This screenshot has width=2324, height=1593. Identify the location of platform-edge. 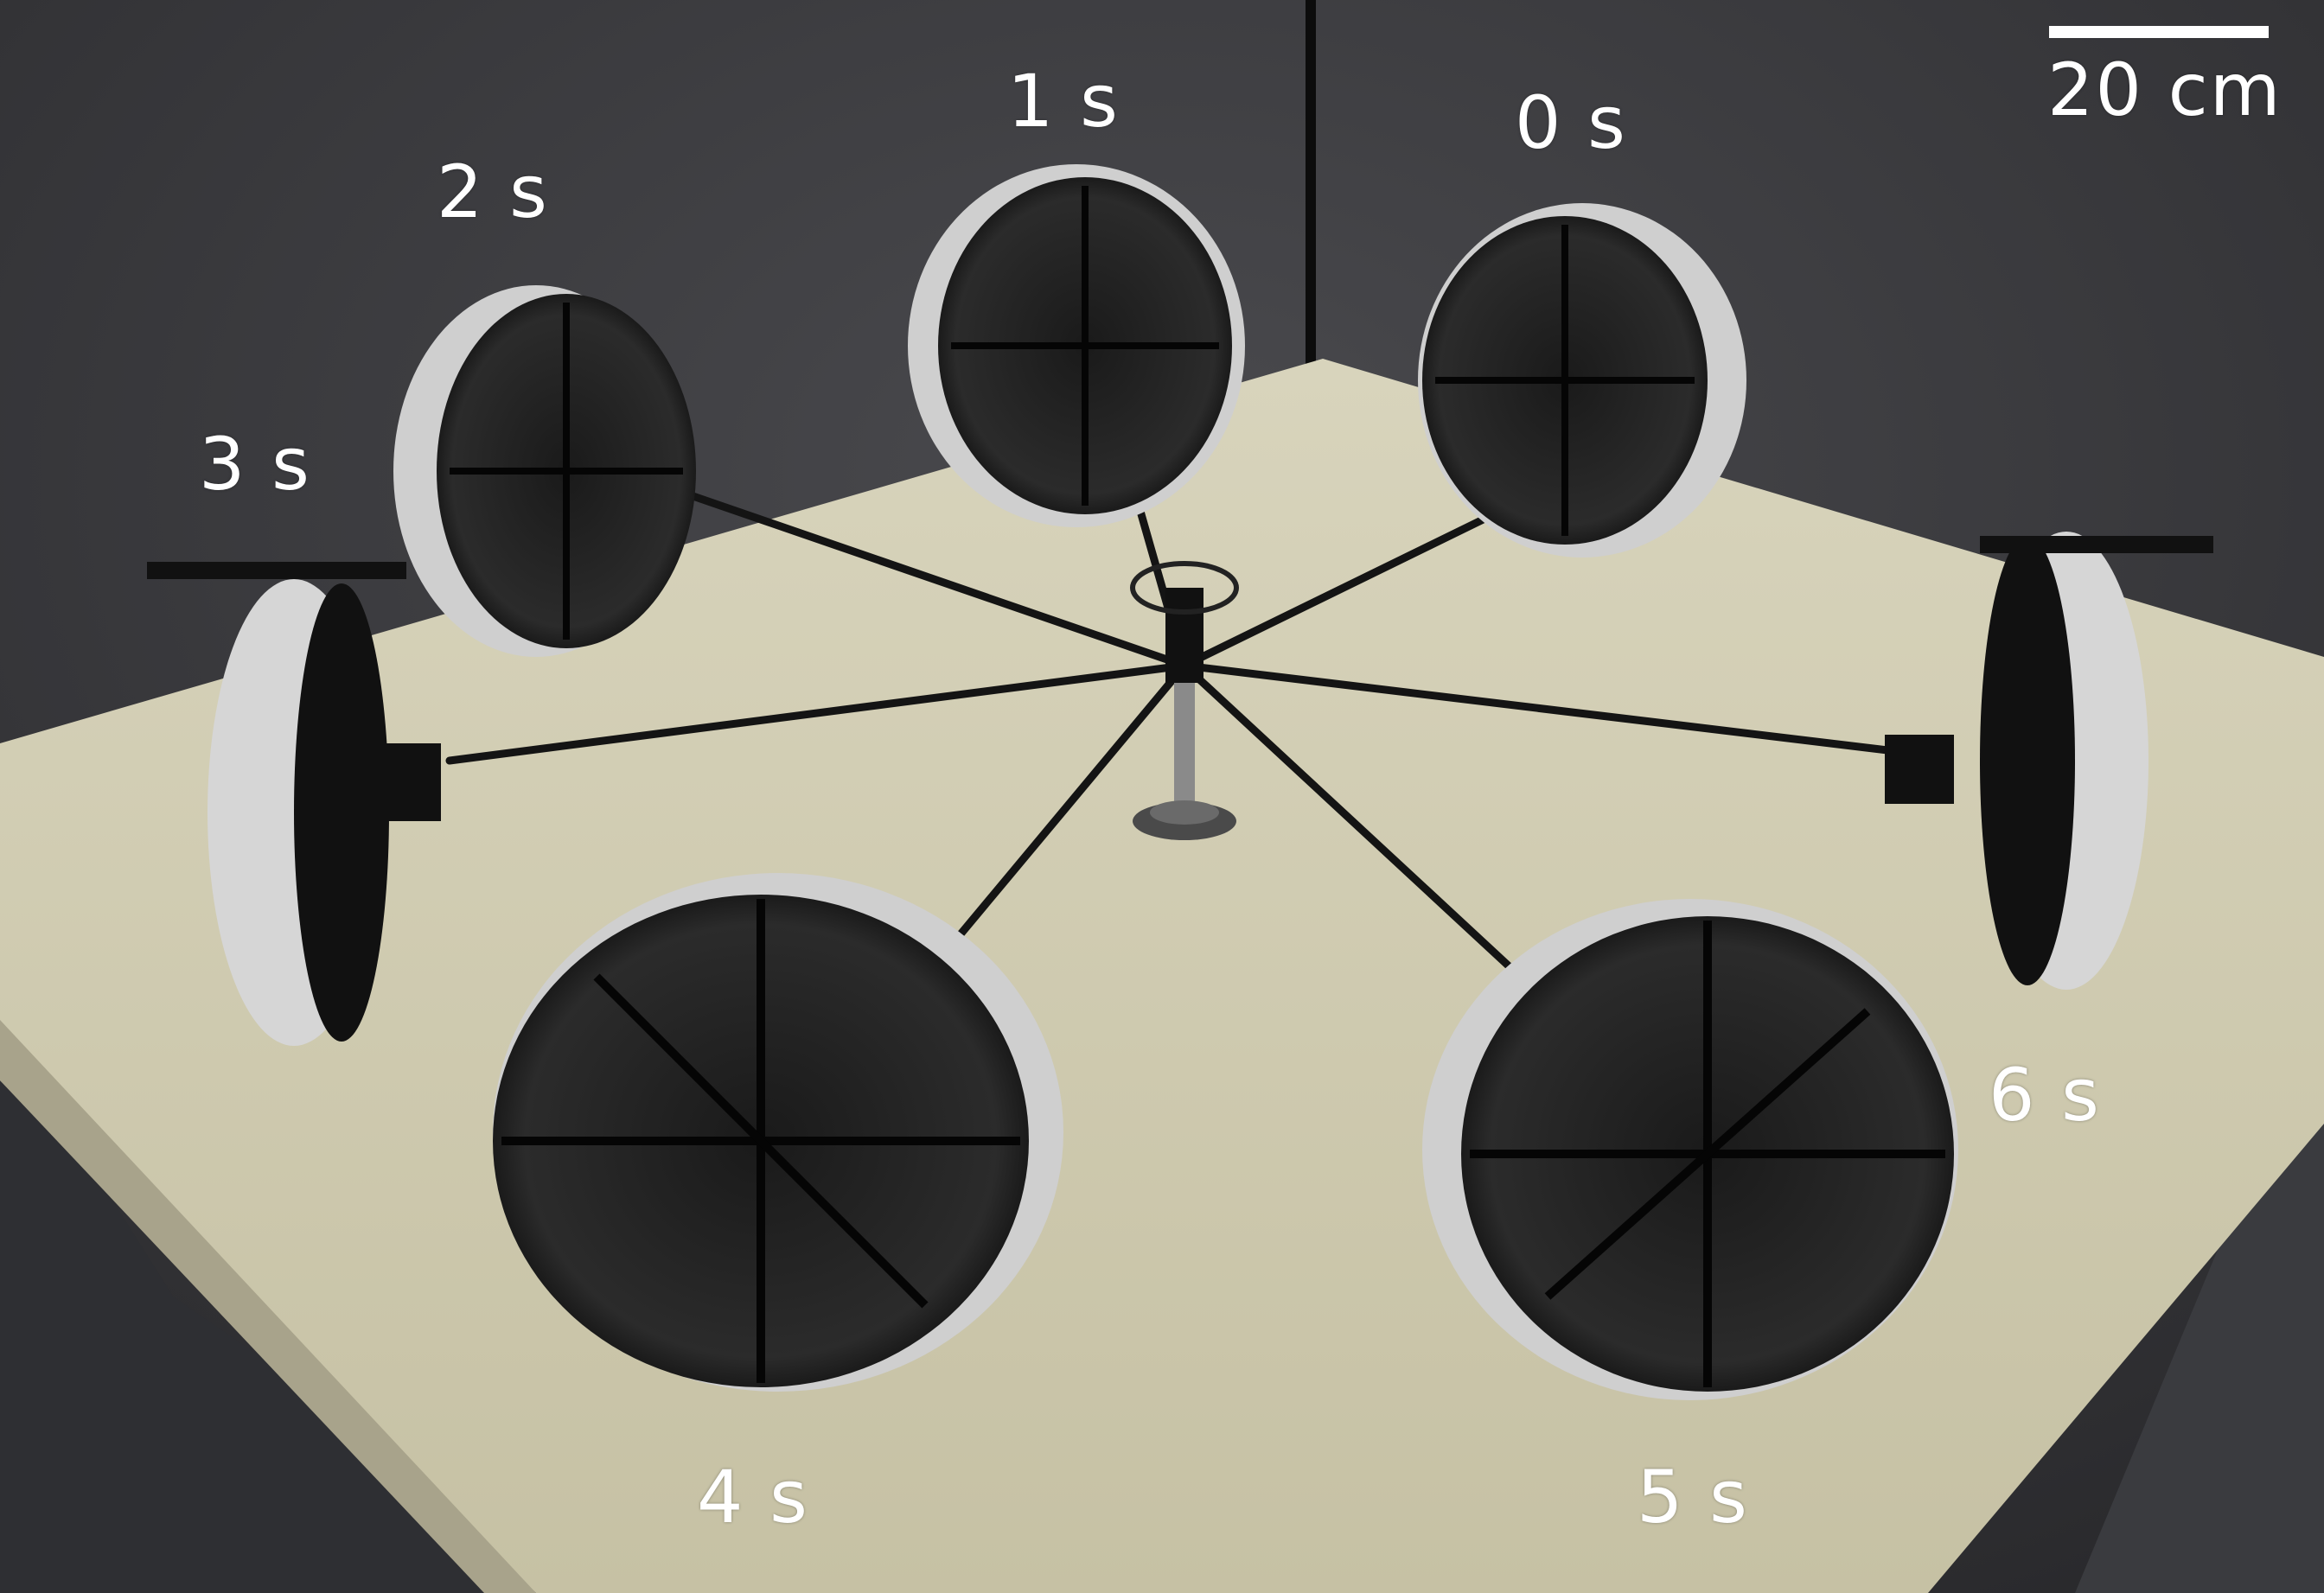
(268, 1306).